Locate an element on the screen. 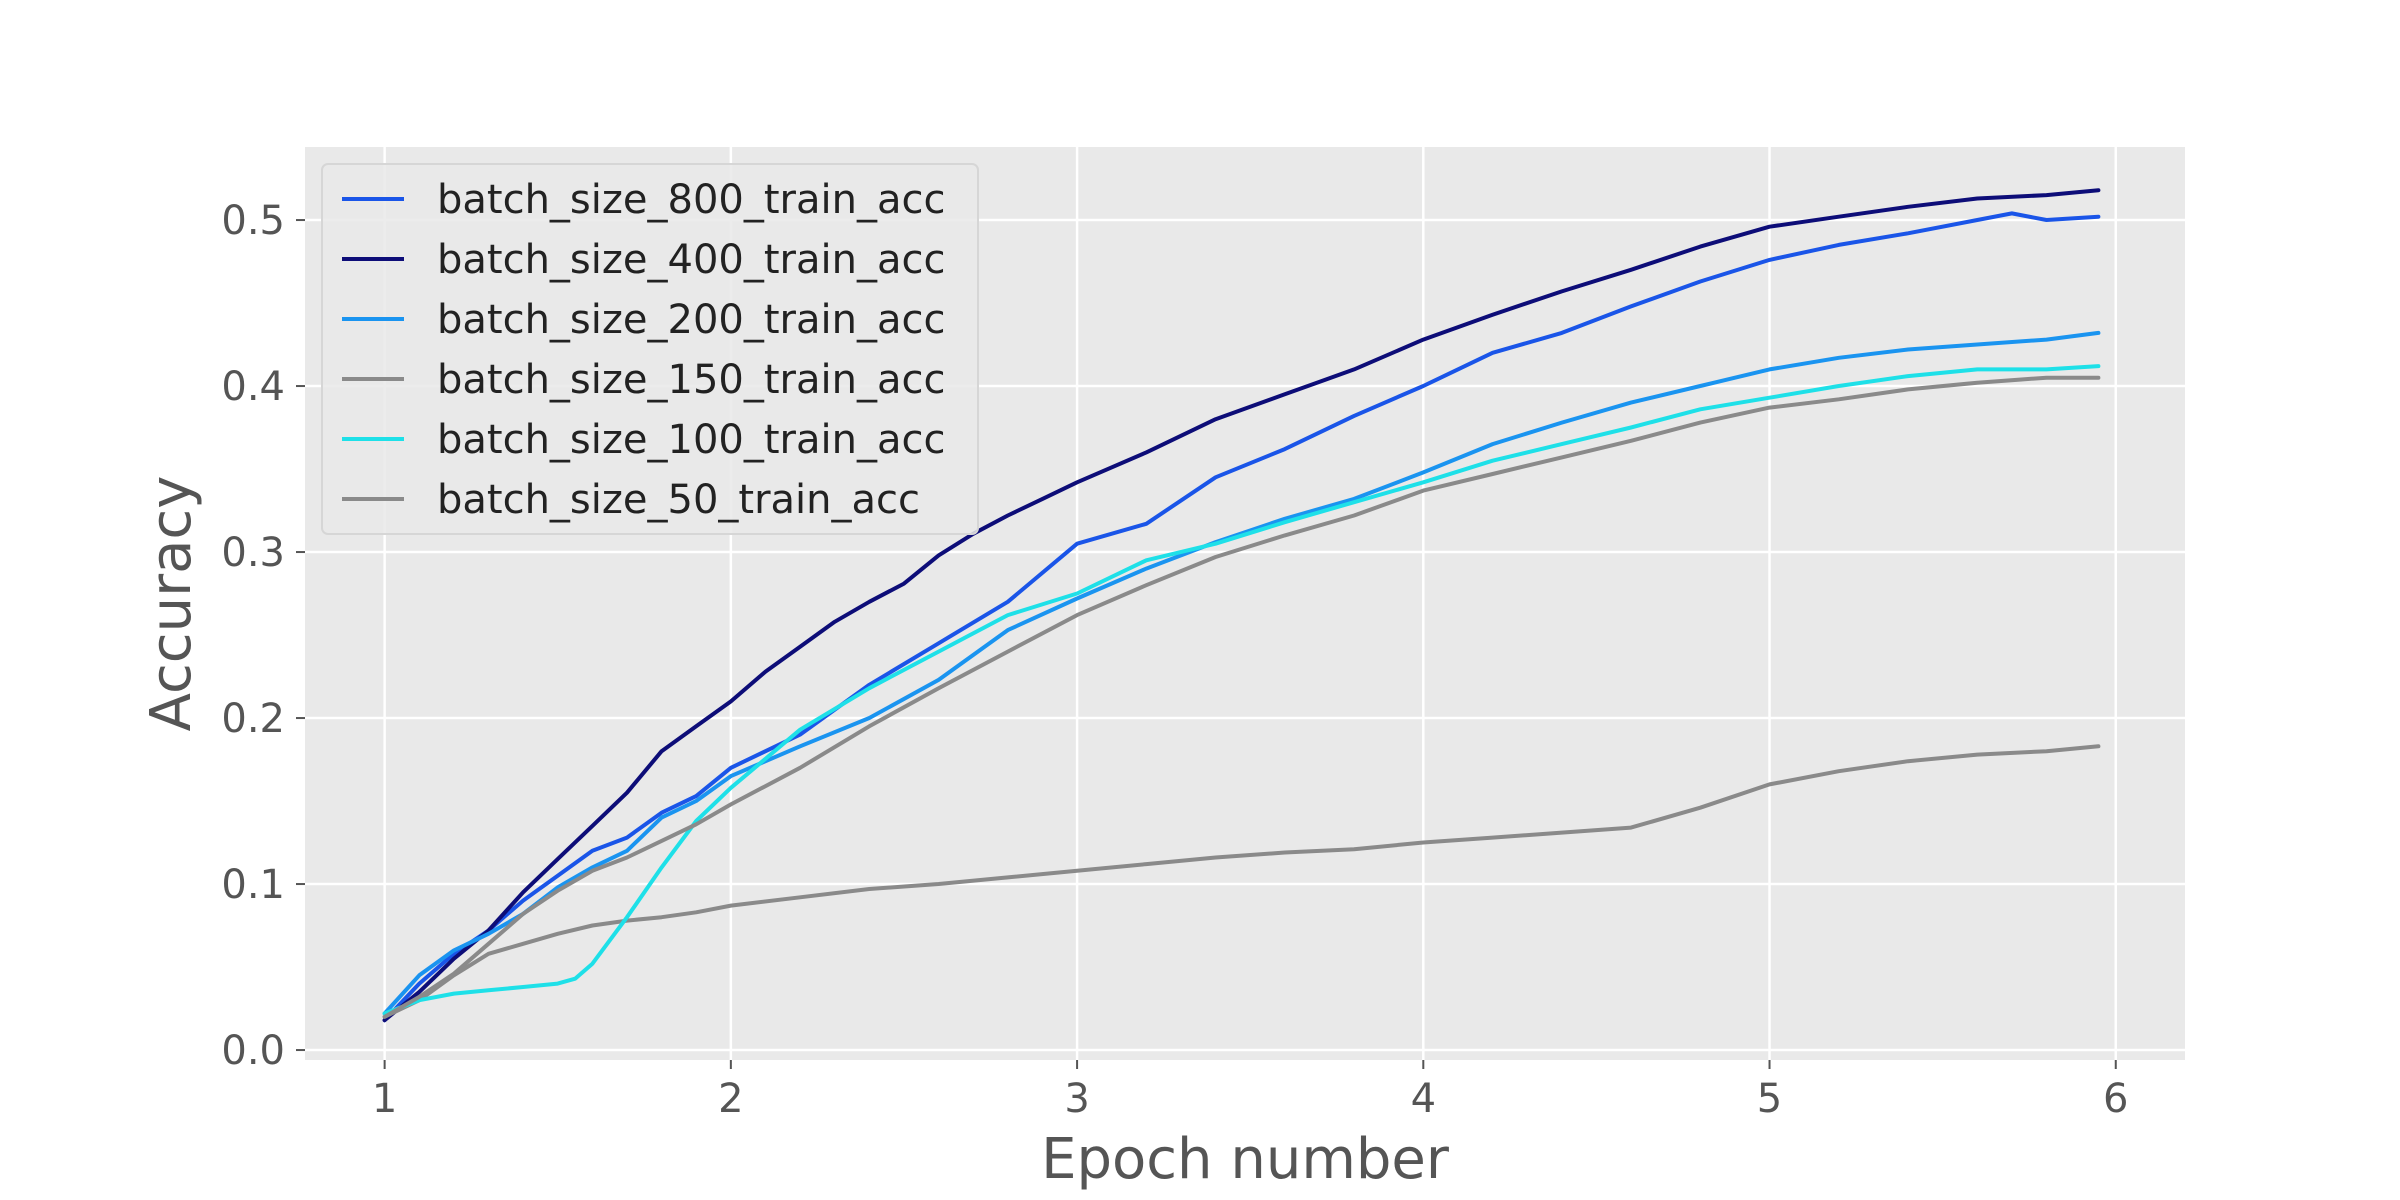 This screenshot has height=1200, width=2400. x-tick-label: 4 is located at coordinates (1423, 1099).